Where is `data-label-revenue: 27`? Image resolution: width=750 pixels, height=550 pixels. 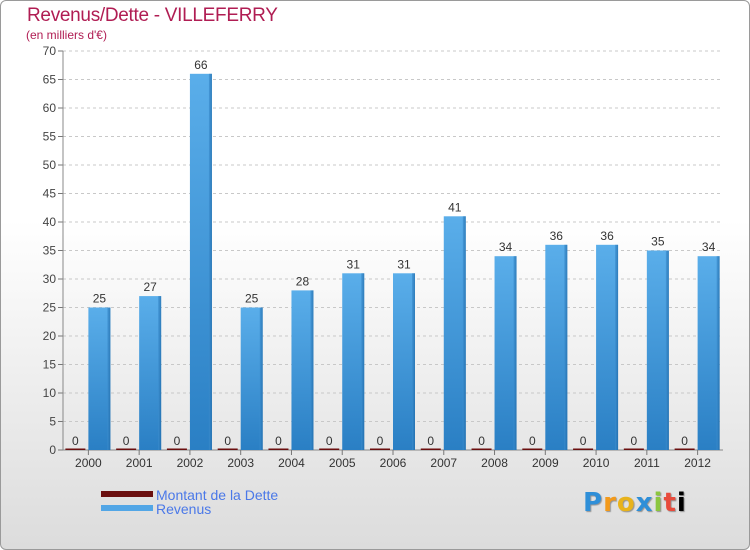
data-label-revenue: 27 is located at coordinates (150, 287).